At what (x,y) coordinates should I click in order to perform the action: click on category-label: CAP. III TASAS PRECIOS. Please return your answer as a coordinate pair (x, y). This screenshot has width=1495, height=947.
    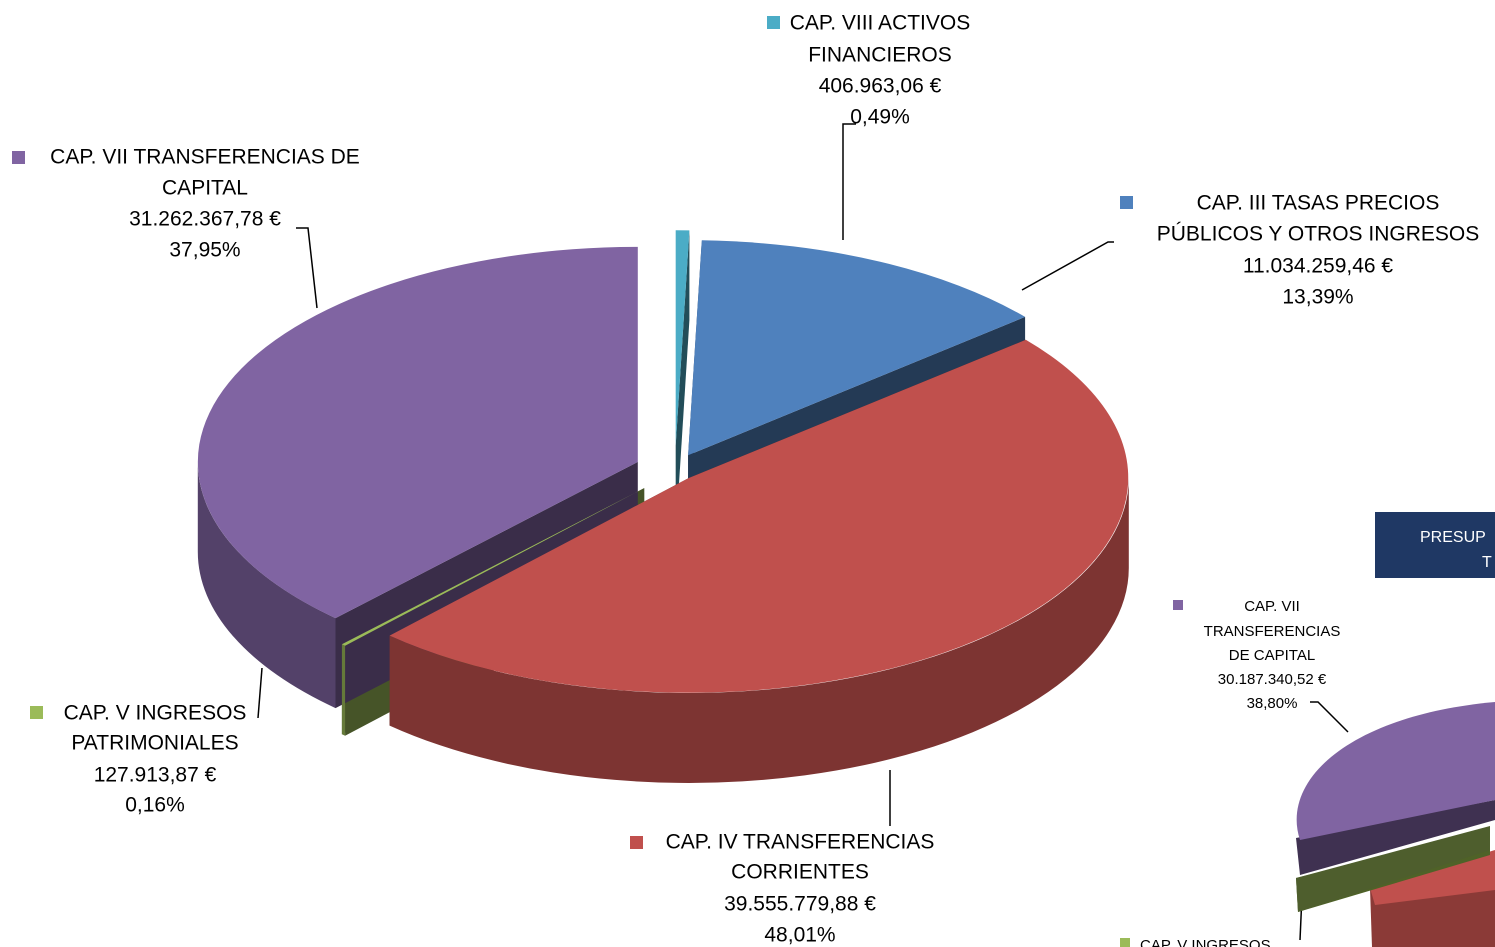
    Looking at the image, I should click on (1318, 203).